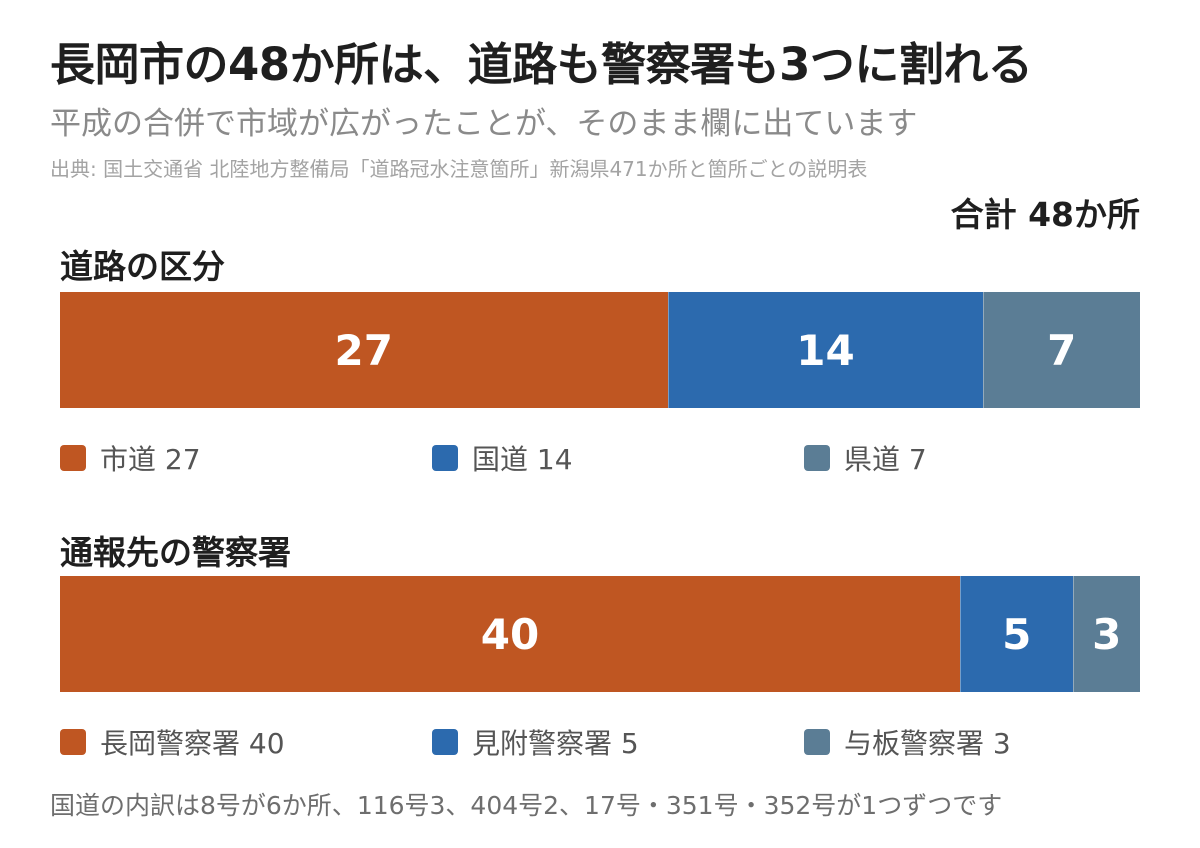 This screenshot has width=1200, height=848. Describe the element at coordinates (484, 124) in the screenshot. I see `chart-subtitle: 平成の合併で市域が広がったことが、そのまま欄に出ています` at that location.